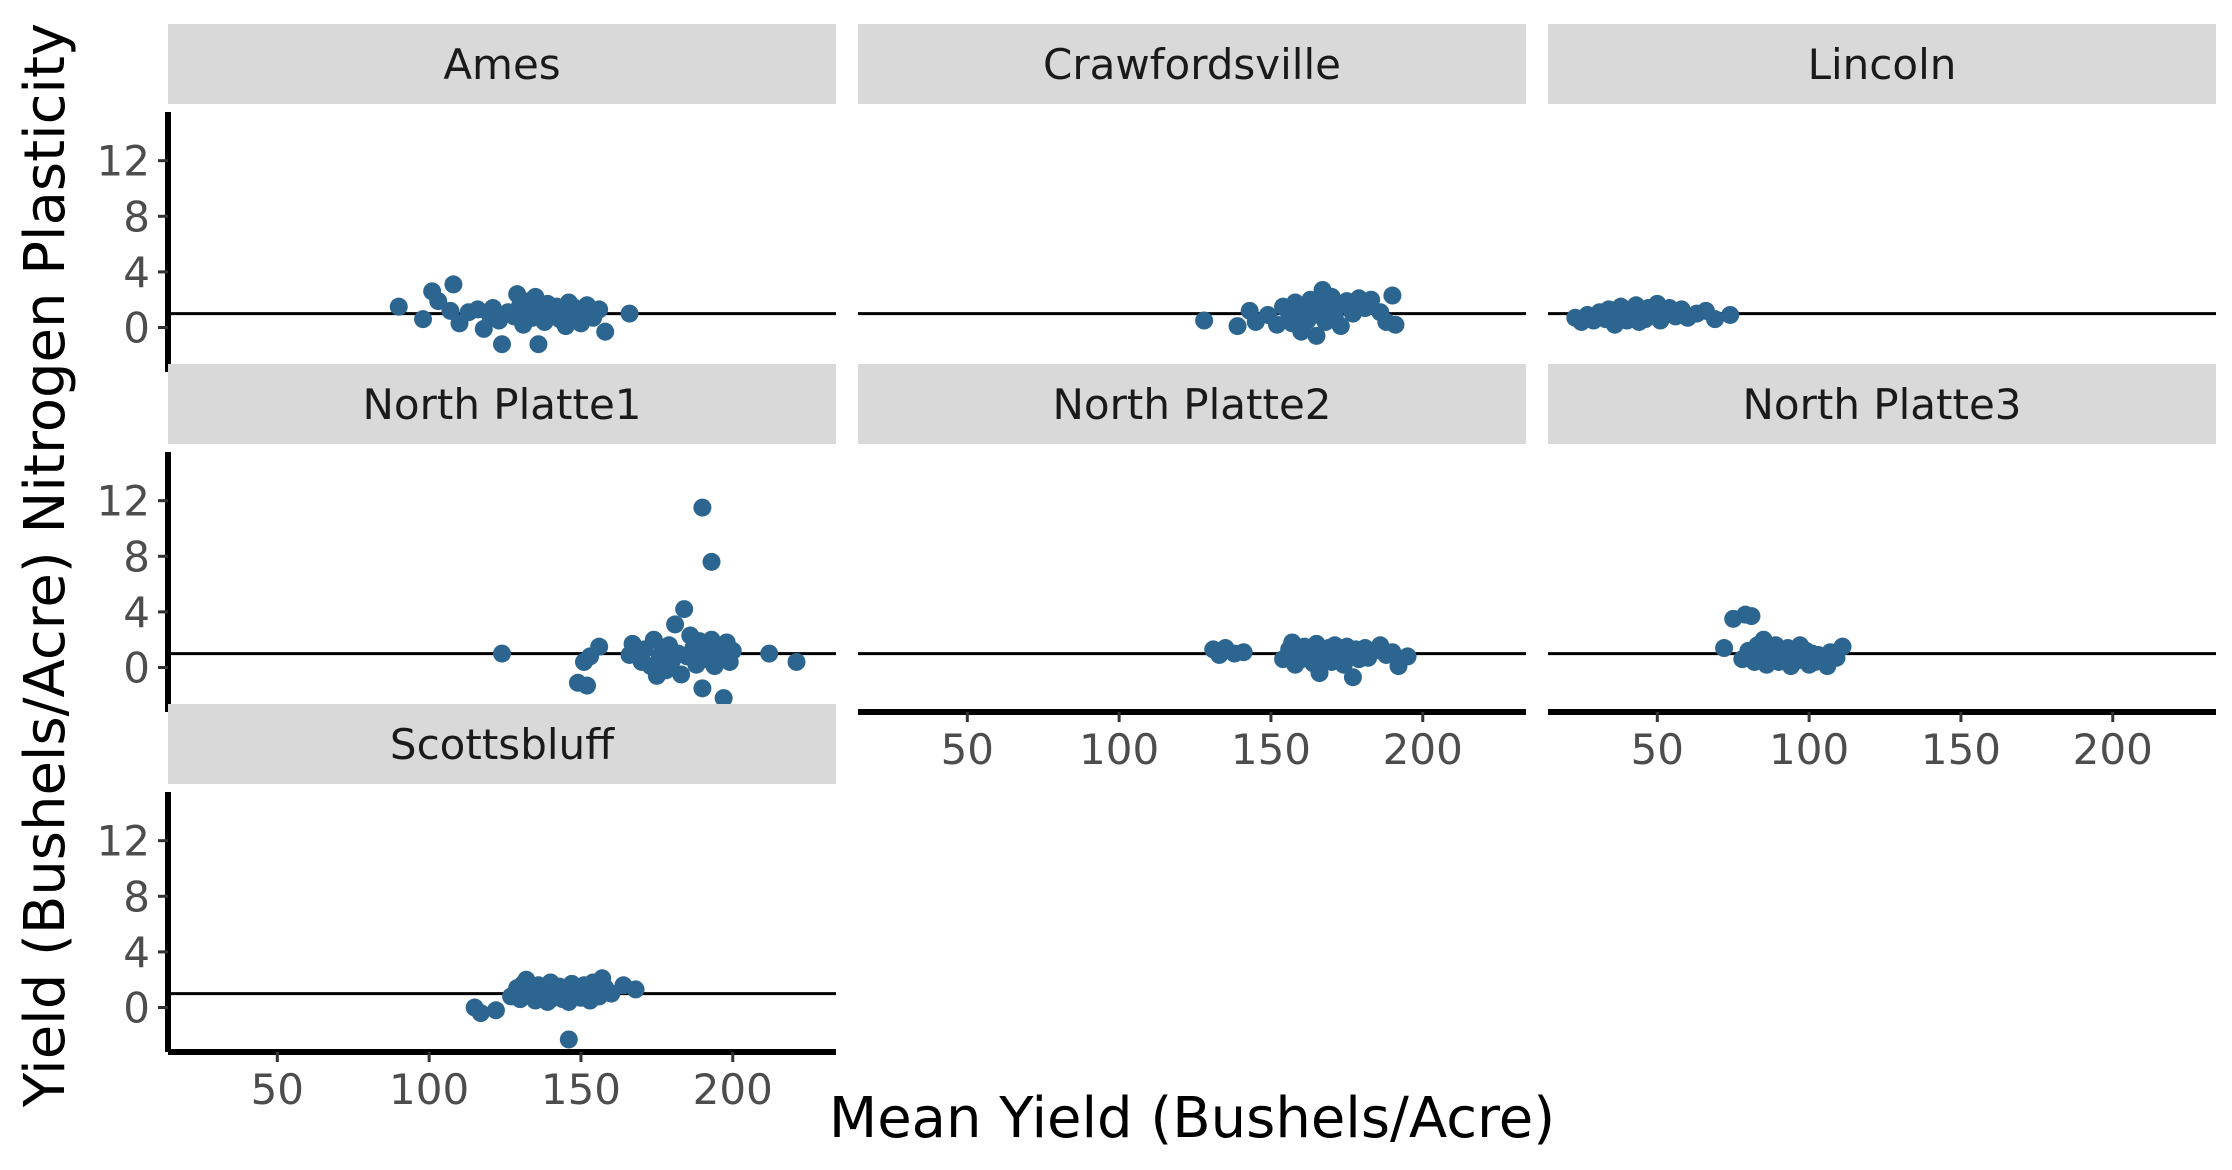  I want to click on y-axis-title: Yield (Bushels/Acre) Nitrogen Plasticity, so click(45, 565).